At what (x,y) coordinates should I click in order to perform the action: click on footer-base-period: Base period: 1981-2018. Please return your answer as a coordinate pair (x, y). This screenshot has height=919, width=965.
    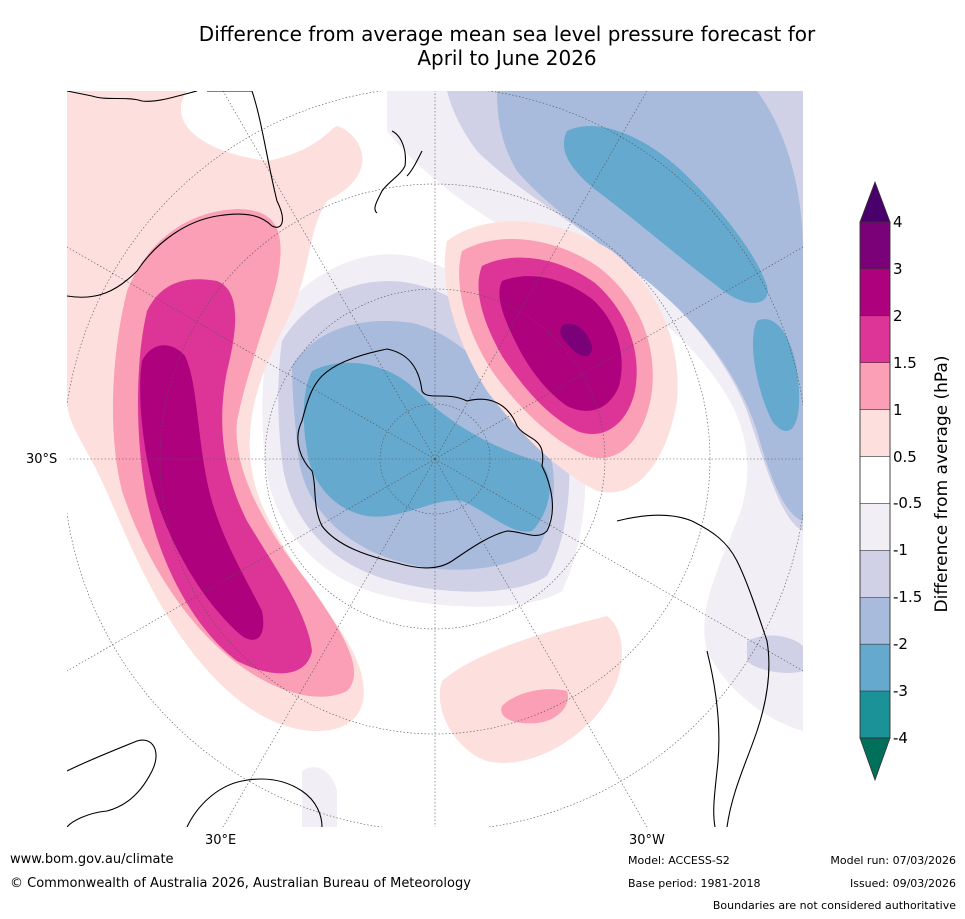
    Looking at the image, I should click on (694, 883).